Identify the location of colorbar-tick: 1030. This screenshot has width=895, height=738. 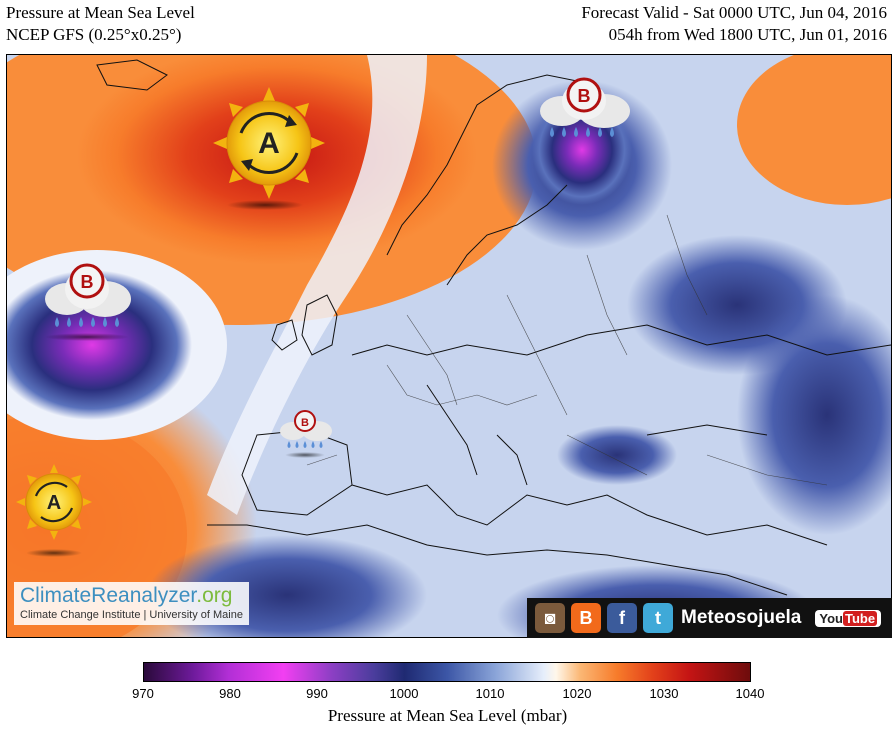
(664, 693).